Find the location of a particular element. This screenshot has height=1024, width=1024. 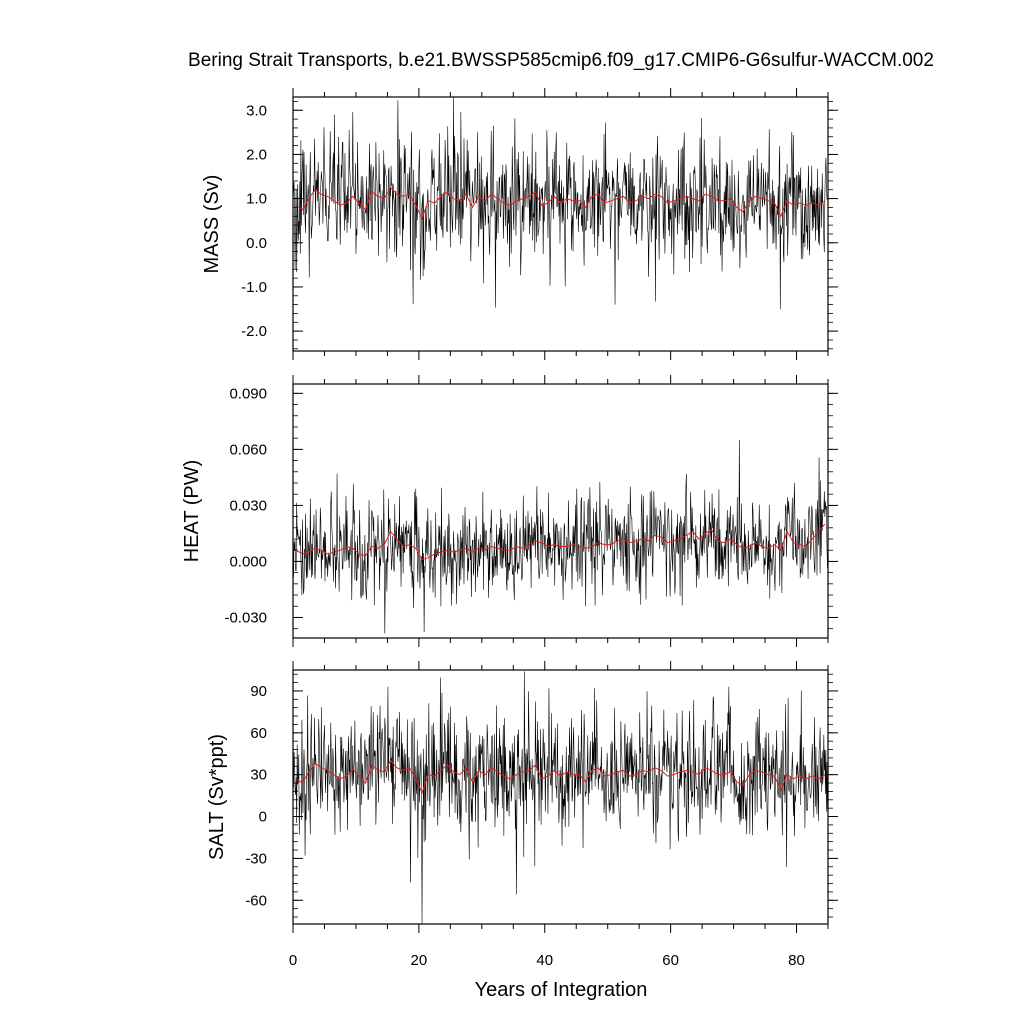

panel-heat-frame is located at coordinates (560, 511).